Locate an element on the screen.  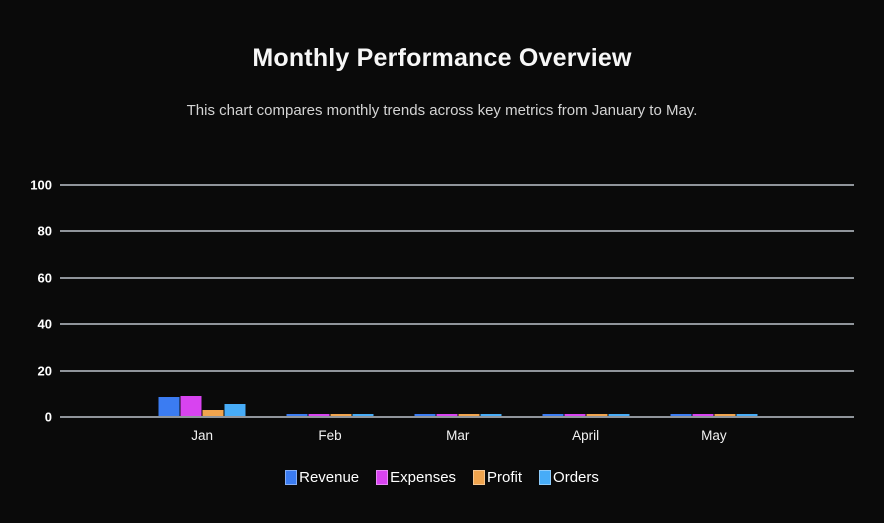
bar-orders-mar is located at coordinates (491, 414).